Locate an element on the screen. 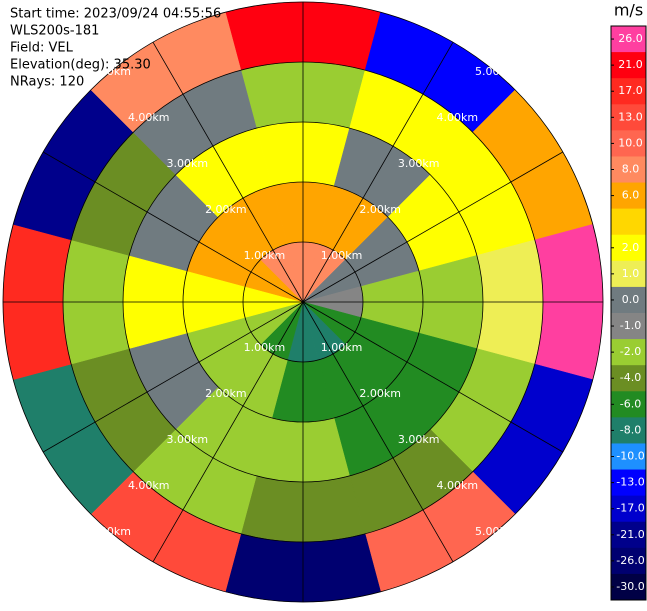 The image size is (647, 611). colorbar-frame is located at coordinates (628, 313).